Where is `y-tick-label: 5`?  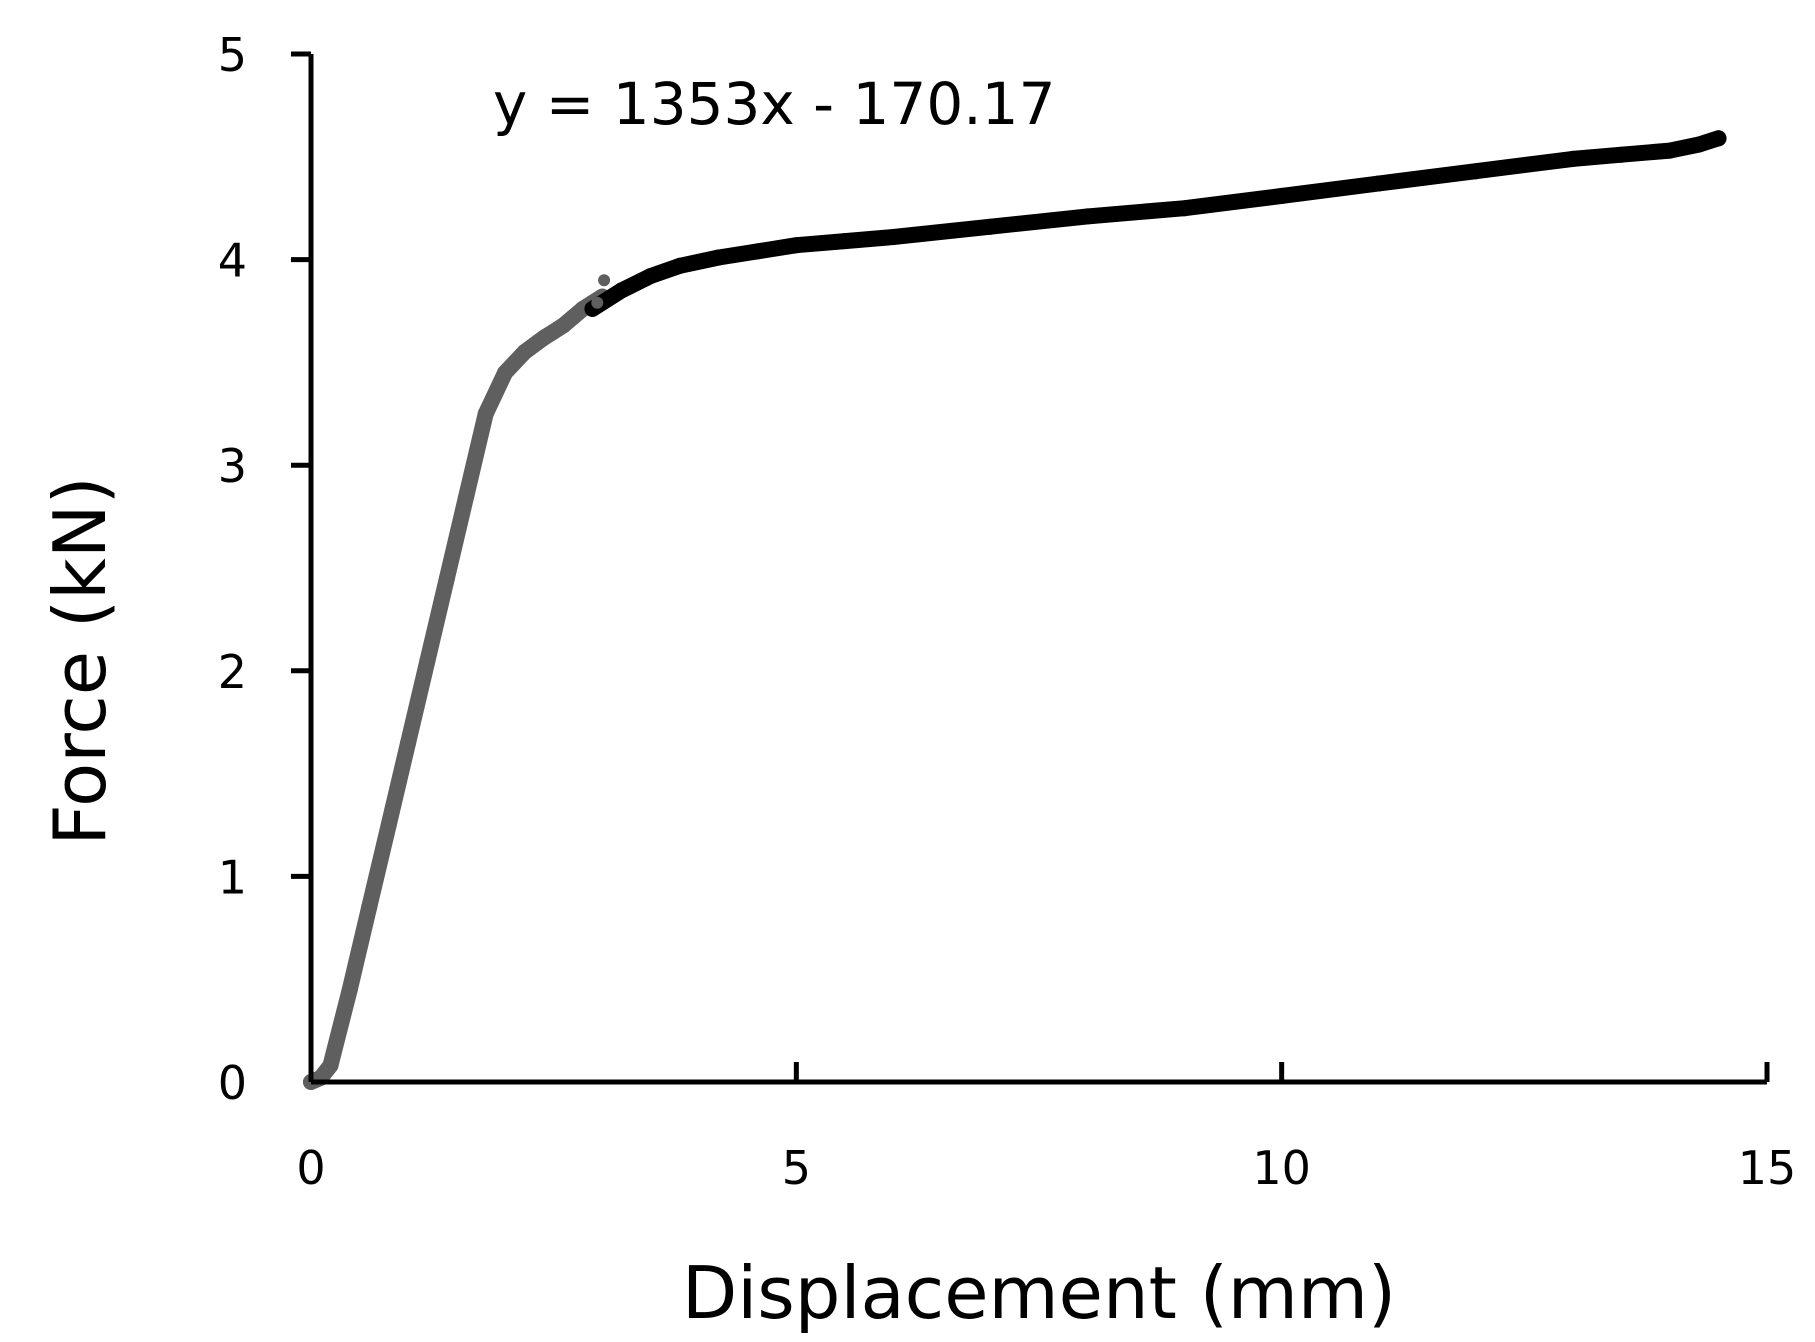 y-tick-label: 5 is located at coordinates (232, 55).